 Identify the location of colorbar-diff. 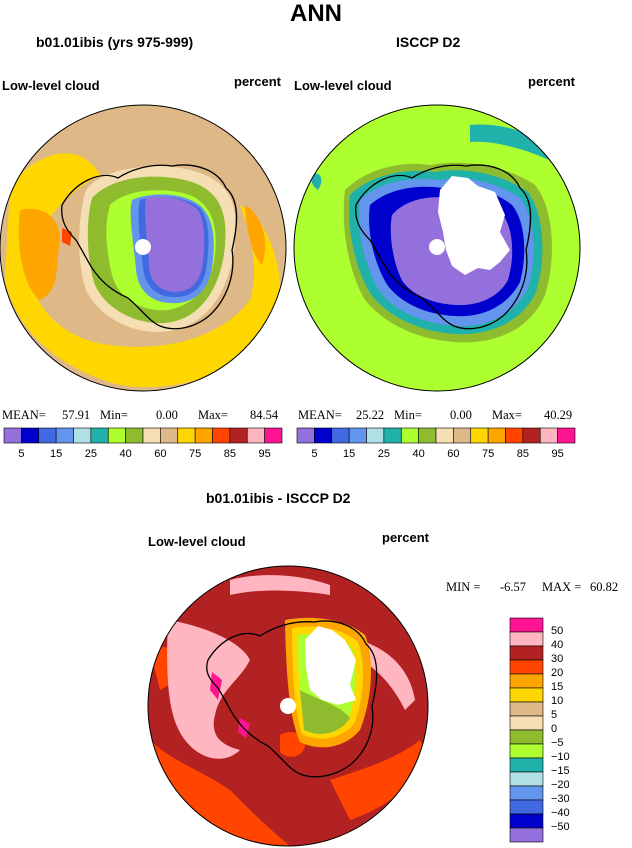
(526, 730).